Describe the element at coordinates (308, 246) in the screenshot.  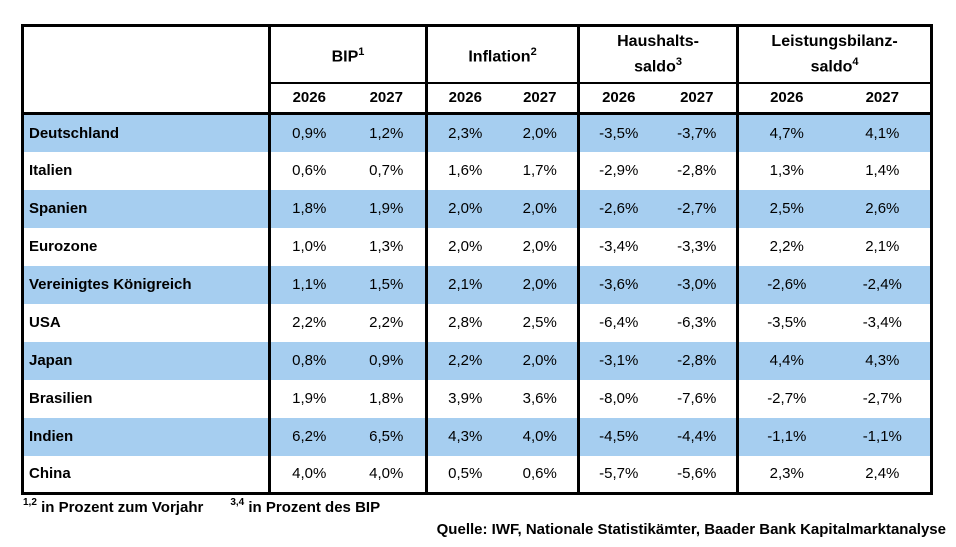
I see `value-cell: 1,0%` at that location.